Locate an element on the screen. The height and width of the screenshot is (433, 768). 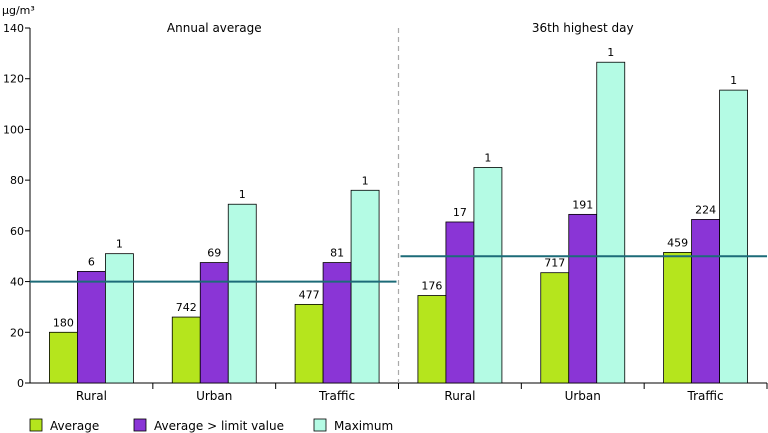
y-tick-label: 60 is located at coordinates (17, 231).